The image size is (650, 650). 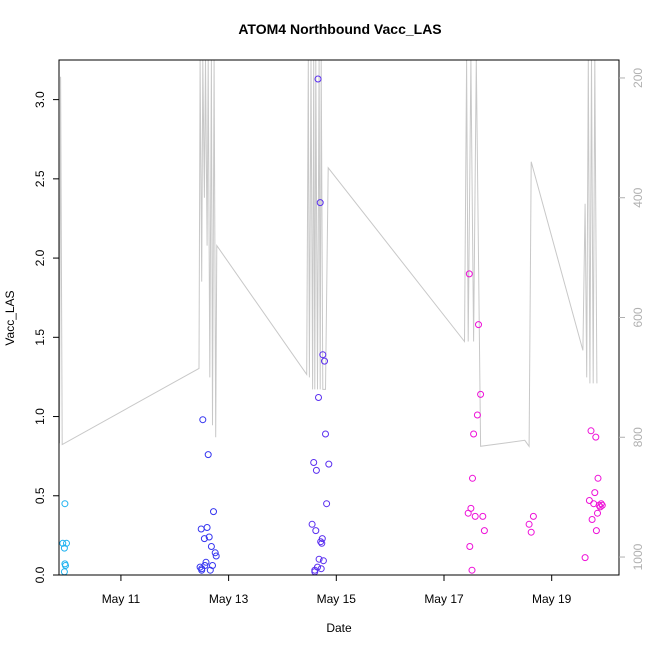 What do you see at coordinates (40, 99) in the screenshot?
I see `y-tick-label: 3.0` at bounding box center [40, 99].